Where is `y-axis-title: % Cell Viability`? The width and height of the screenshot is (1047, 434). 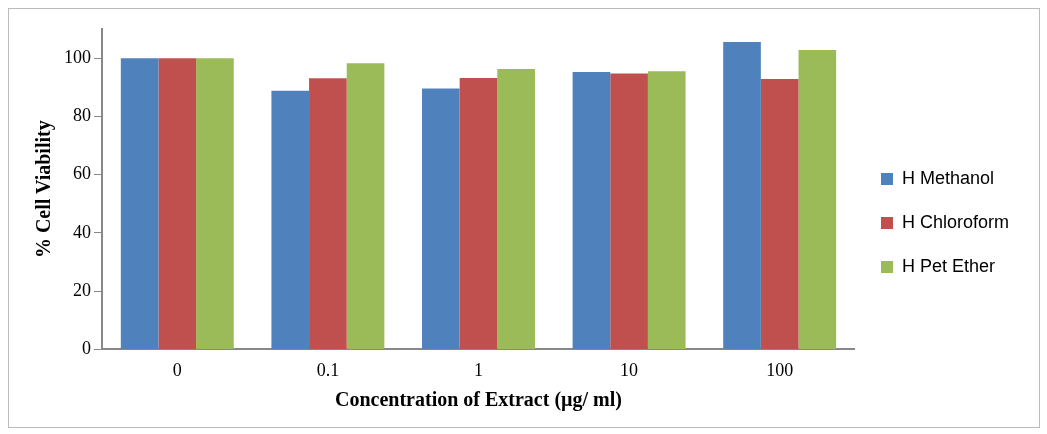 y-axis-title: % Cell Viability is located at coordinates (44, 189).